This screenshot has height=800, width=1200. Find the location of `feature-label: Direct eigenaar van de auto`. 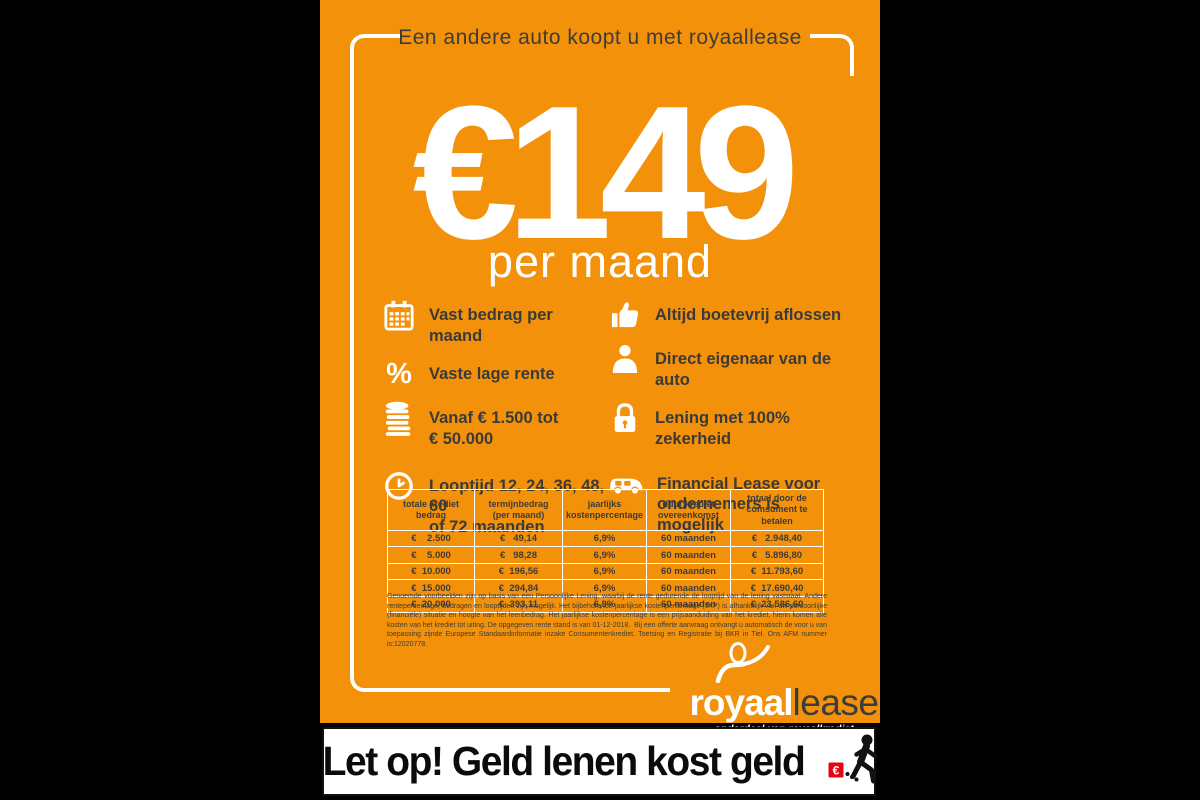

feature-label: Direct eigenaar van de auto is located at coordinates (743, 369).